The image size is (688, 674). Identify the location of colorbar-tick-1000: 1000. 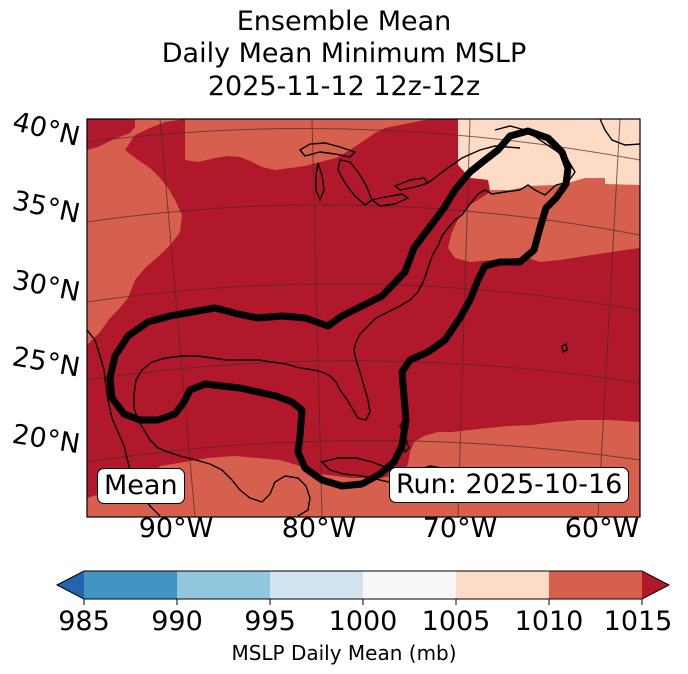
(363, 621).